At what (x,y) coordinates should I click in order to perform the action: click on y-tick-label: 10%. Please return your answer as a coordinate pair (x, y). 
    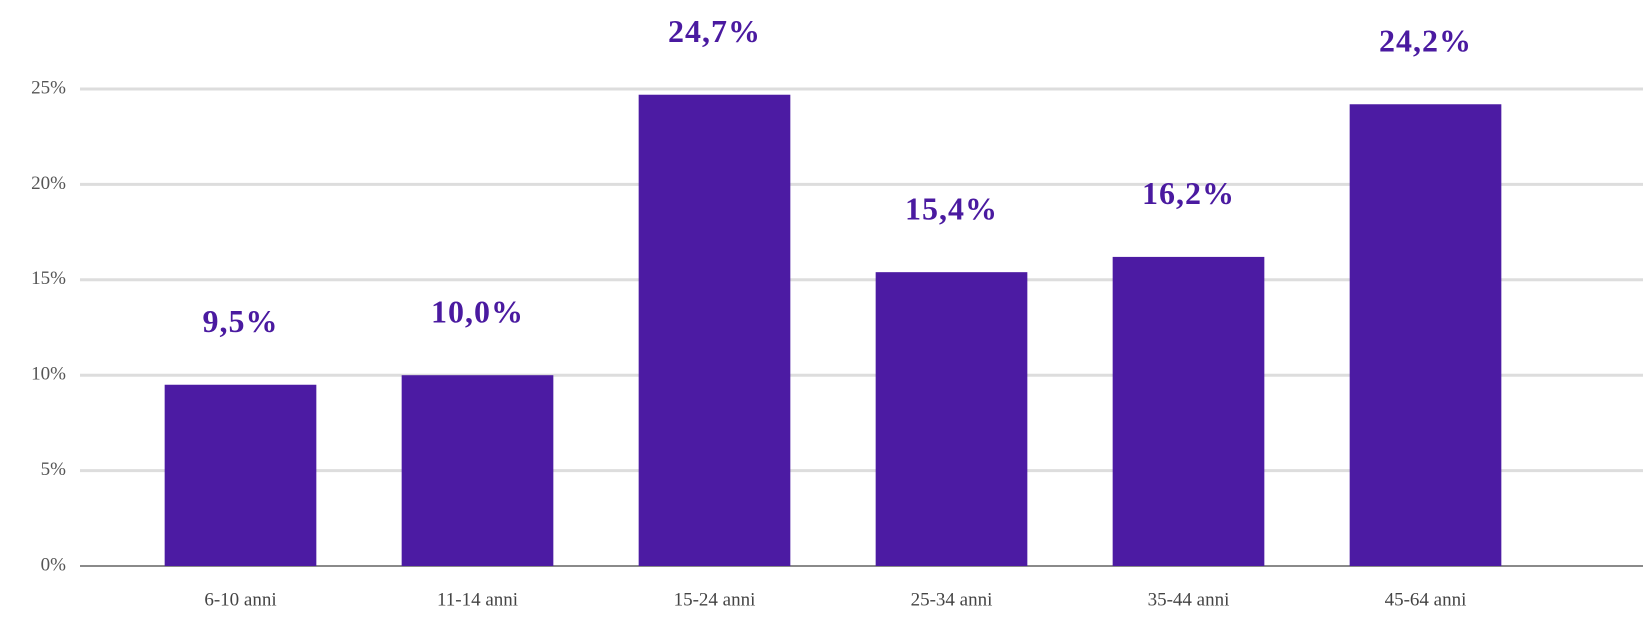
    Looking at the image, I should click on (48, 374).